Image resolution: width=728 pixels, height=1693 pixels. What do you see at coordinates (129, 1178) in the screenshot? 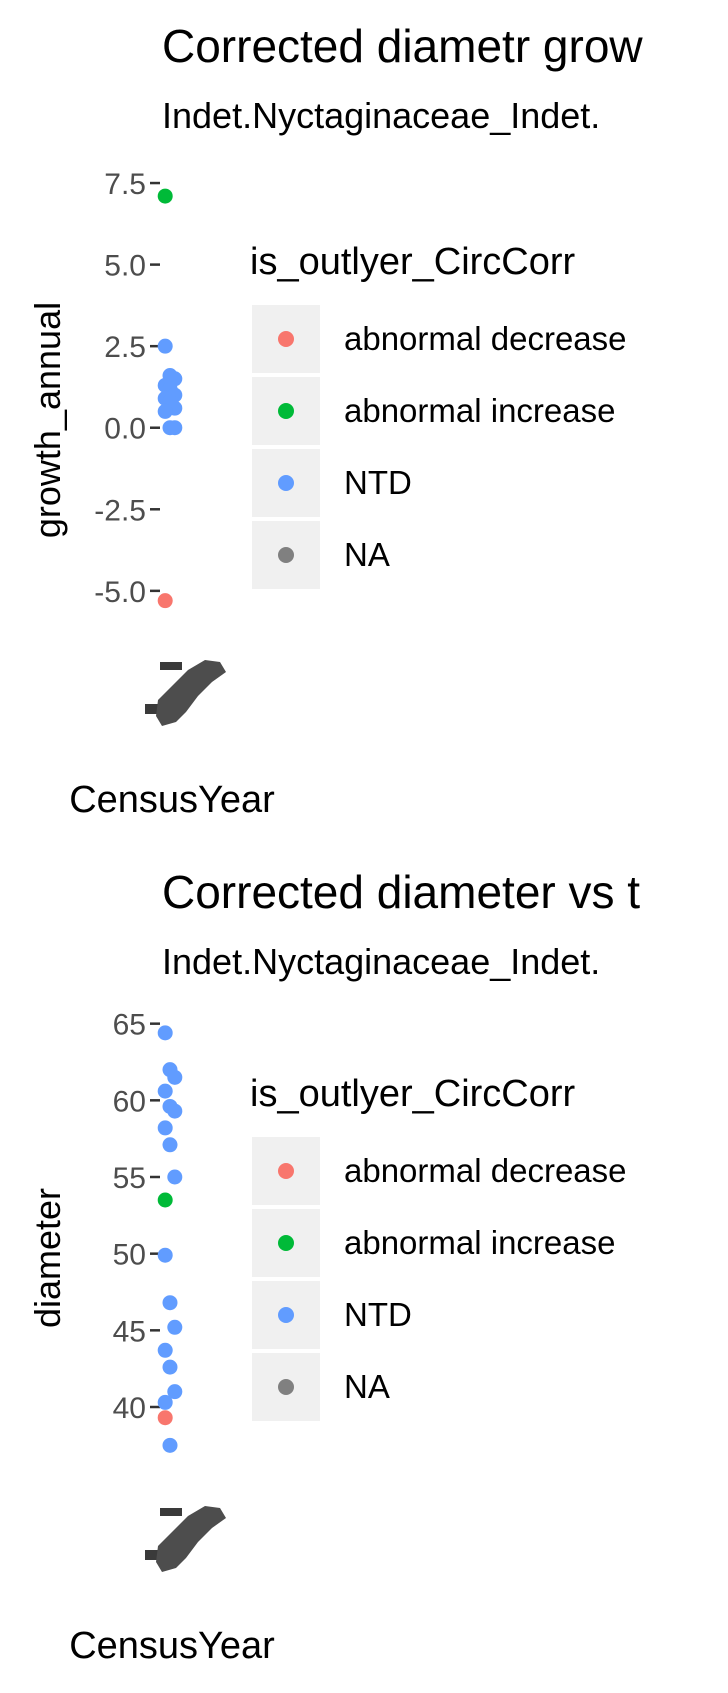
I see `y-tick-label: 55` at bounding box center [129, 1178].